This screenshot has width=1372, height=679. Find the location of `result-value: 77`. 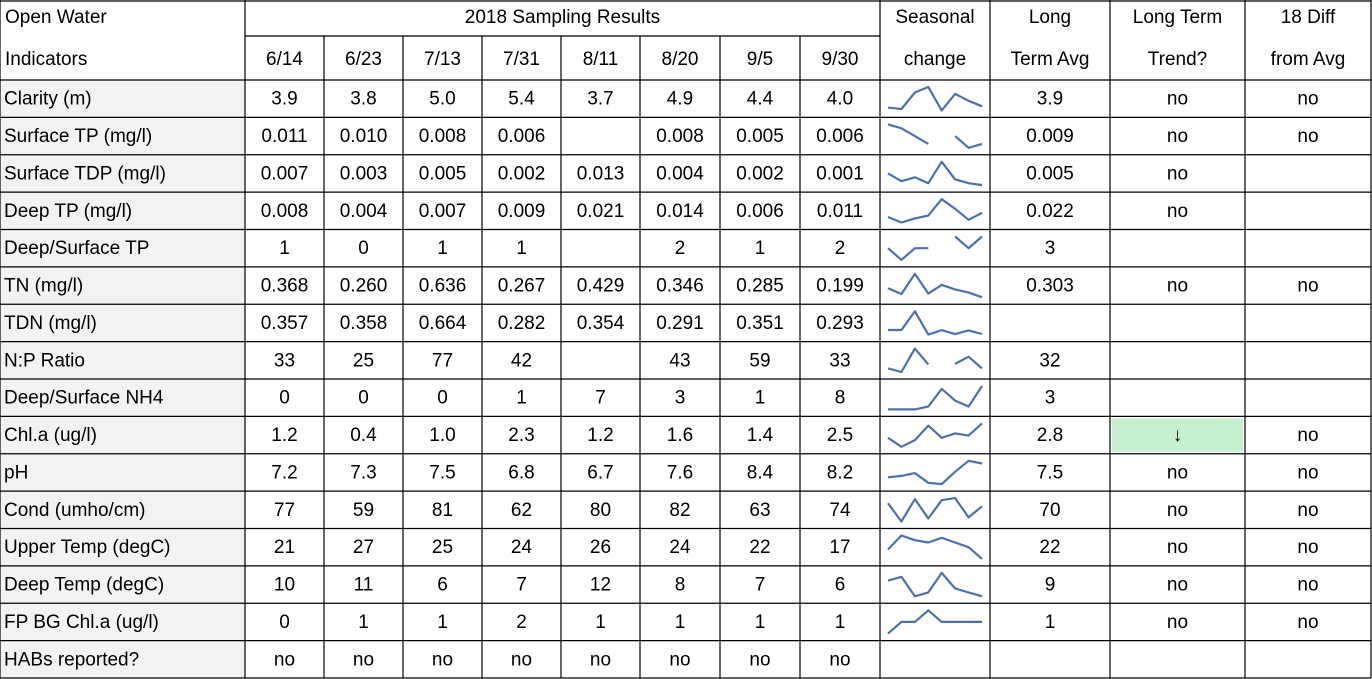

result-value: 77 is located at coordinates (284, 510).